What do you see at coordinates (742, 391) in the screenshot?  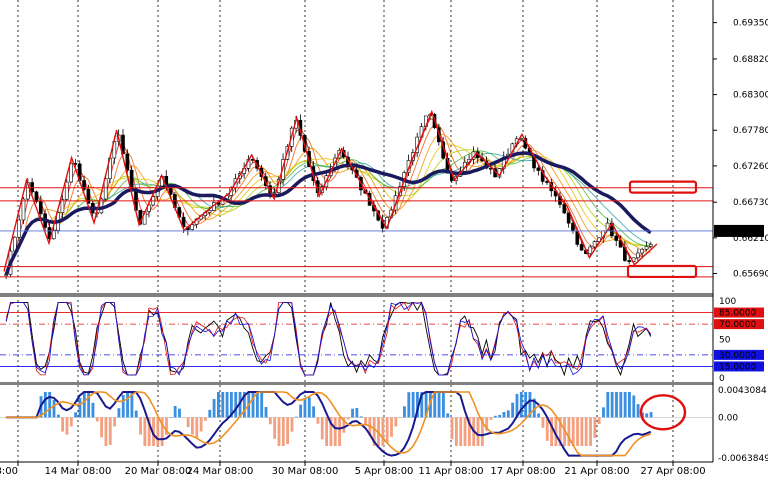 I see `macd-tick-label: 0.0043084` at bounding box center [742, 391].